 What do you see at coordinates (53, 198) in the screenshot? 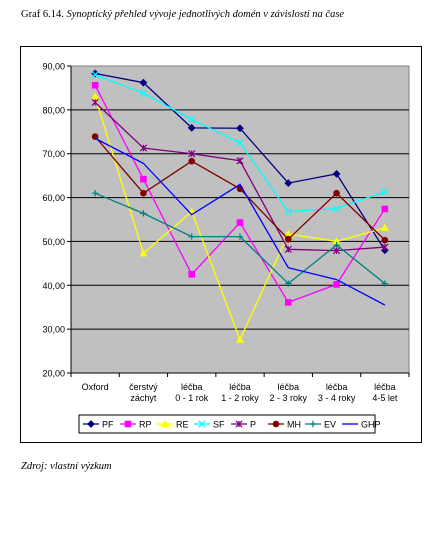
I see `y-tick-label: 60,00` at bounding box center [53, 198].